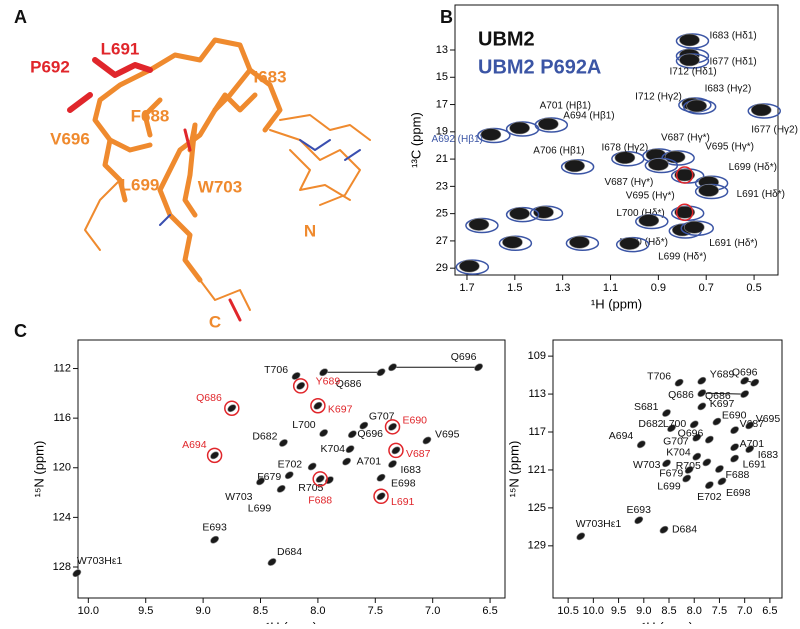  I want to click on panel-letter: C, so click(20, 331).